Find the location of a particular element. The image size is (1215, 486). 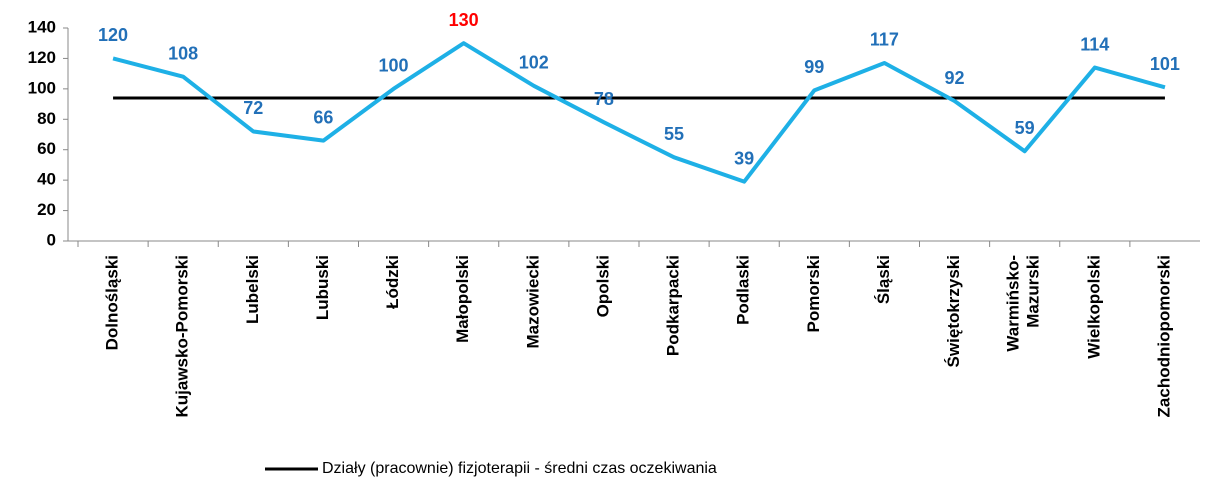

data-label: 59 is located at coordinates (1025, 128).